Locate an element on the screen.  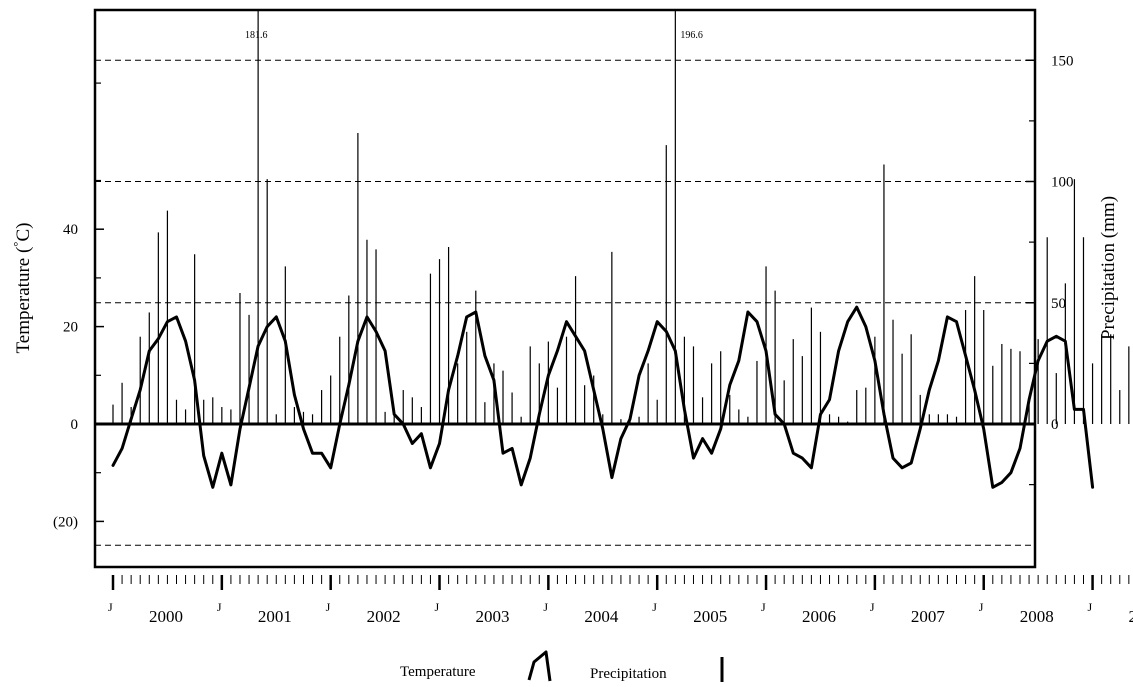
year-label: 2003 is located at coordinates (493, 616).